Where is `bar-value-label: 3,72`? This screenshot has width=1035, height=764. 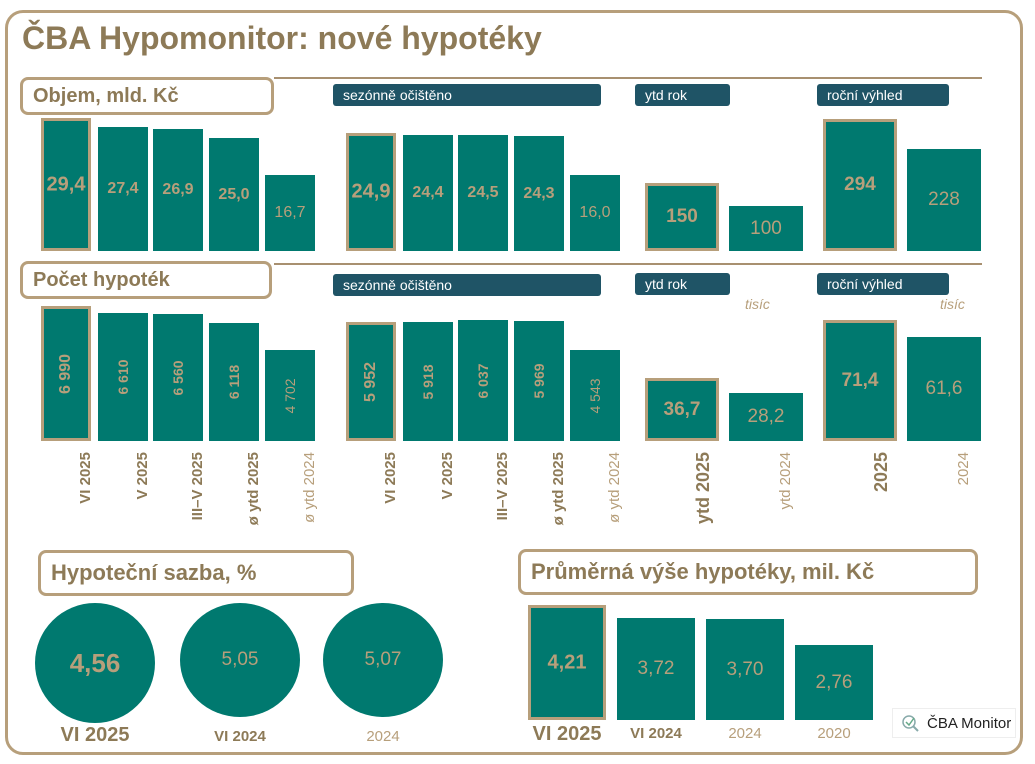 bar-value-label: 3,72 is located at coordinates (656, 668).